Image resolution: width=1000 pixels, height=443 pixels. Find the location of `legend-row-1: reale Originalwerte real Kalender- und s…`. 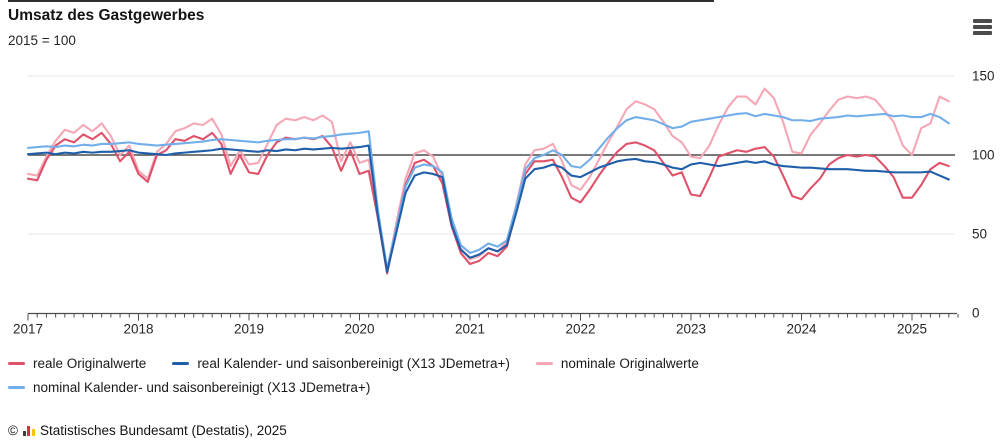

legend-row-1: reale Originalwerte real Kalender- und s… is located at coordinates (353, 363).